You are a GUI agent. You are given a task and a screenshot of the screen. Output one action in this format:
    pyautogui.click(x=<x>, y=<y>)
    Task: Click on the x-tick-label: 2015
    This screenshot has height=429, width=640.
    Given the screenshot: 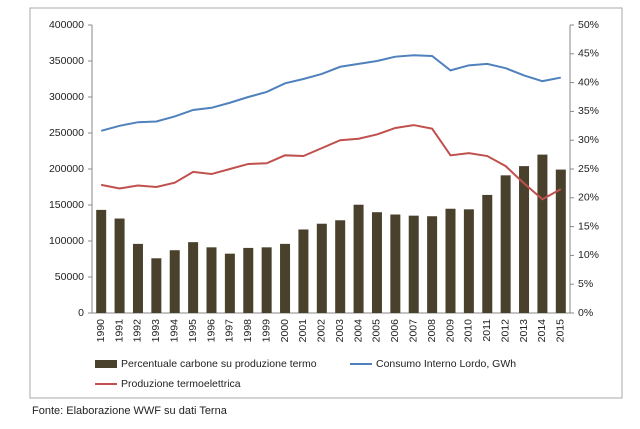 What is the action you would take?
    pyautogui.click(x=561, y=331)
    